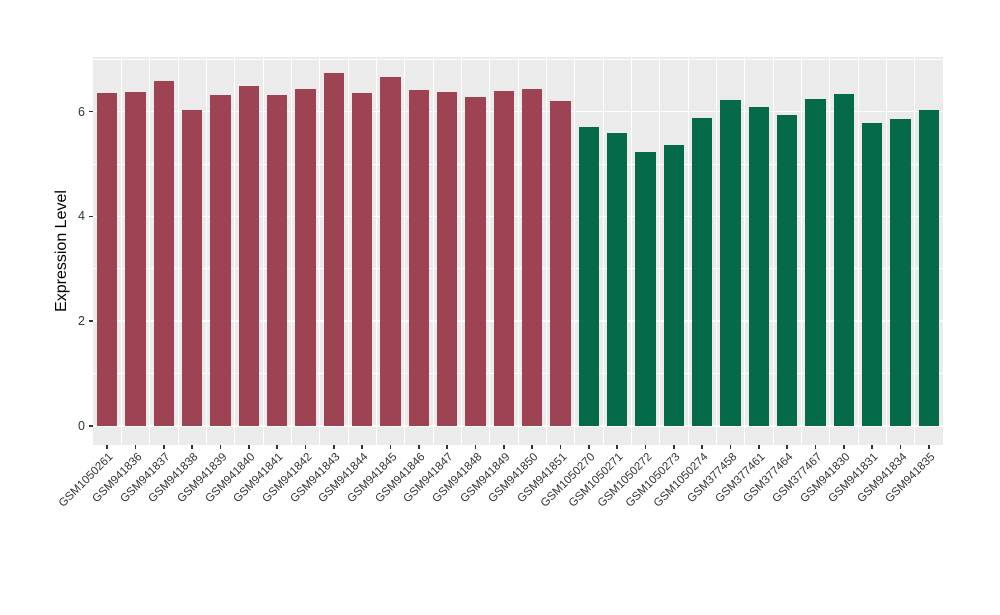 The height and width of the screenshot is (615, 1000). I want to click on y-tick-label: 4, so click(81, 216).